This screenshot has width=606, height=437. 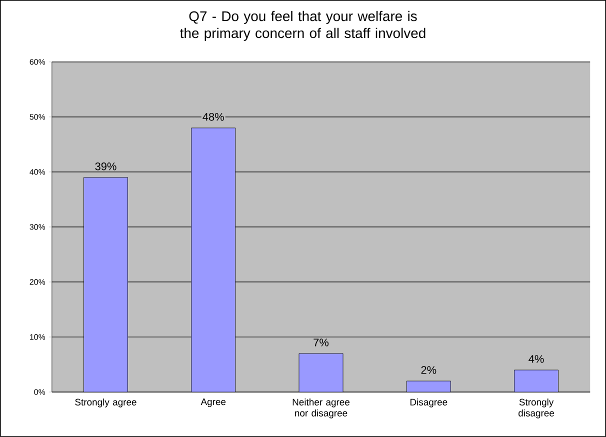 What do you see at coordinates (321, 342) in the screenshot?
I see `data-label: 7%` at bounding box center [321, 342].